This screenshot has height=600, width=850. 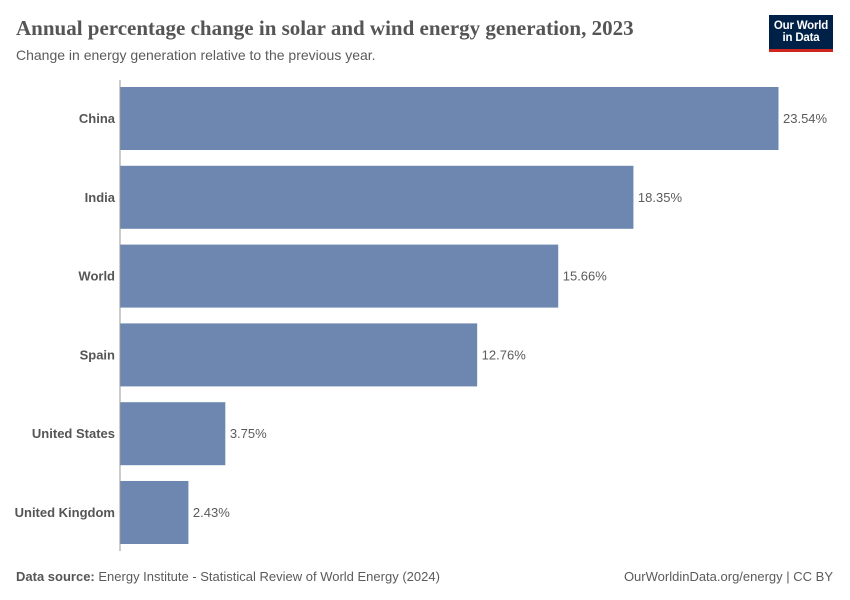 What do you see at coordinates (248, 433) in the screenshot?
I see `value-label: 3.75%` at bounding box center [248, 433].